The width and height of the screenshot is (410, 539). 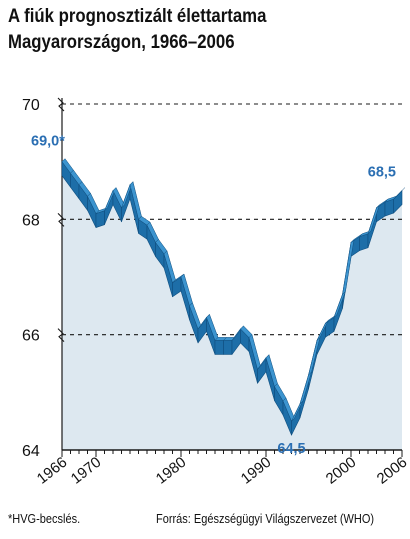 I want to click on data-point-1983, so click(x=206, y=324).